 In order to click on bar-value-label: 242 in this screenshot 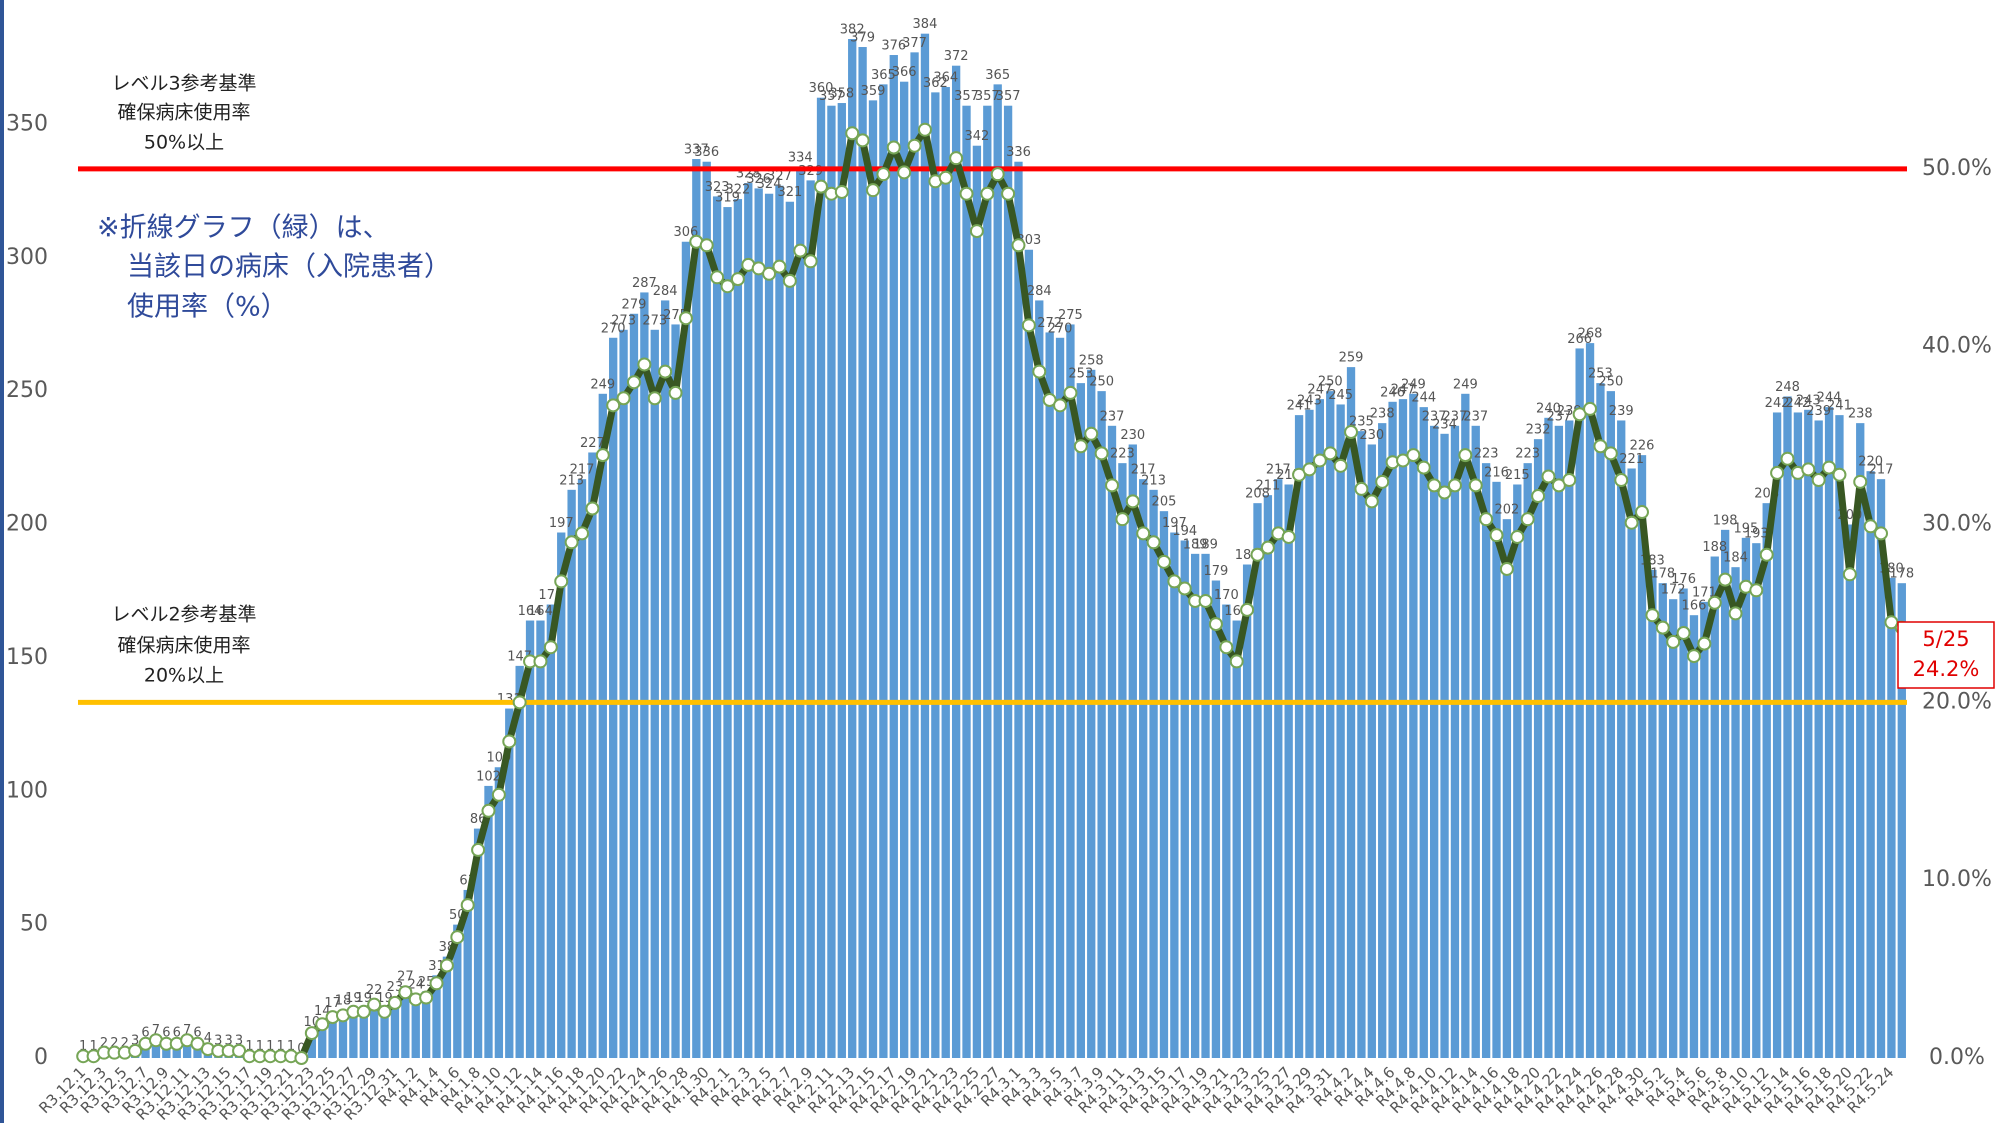, I will do `click(1797, 403)`.